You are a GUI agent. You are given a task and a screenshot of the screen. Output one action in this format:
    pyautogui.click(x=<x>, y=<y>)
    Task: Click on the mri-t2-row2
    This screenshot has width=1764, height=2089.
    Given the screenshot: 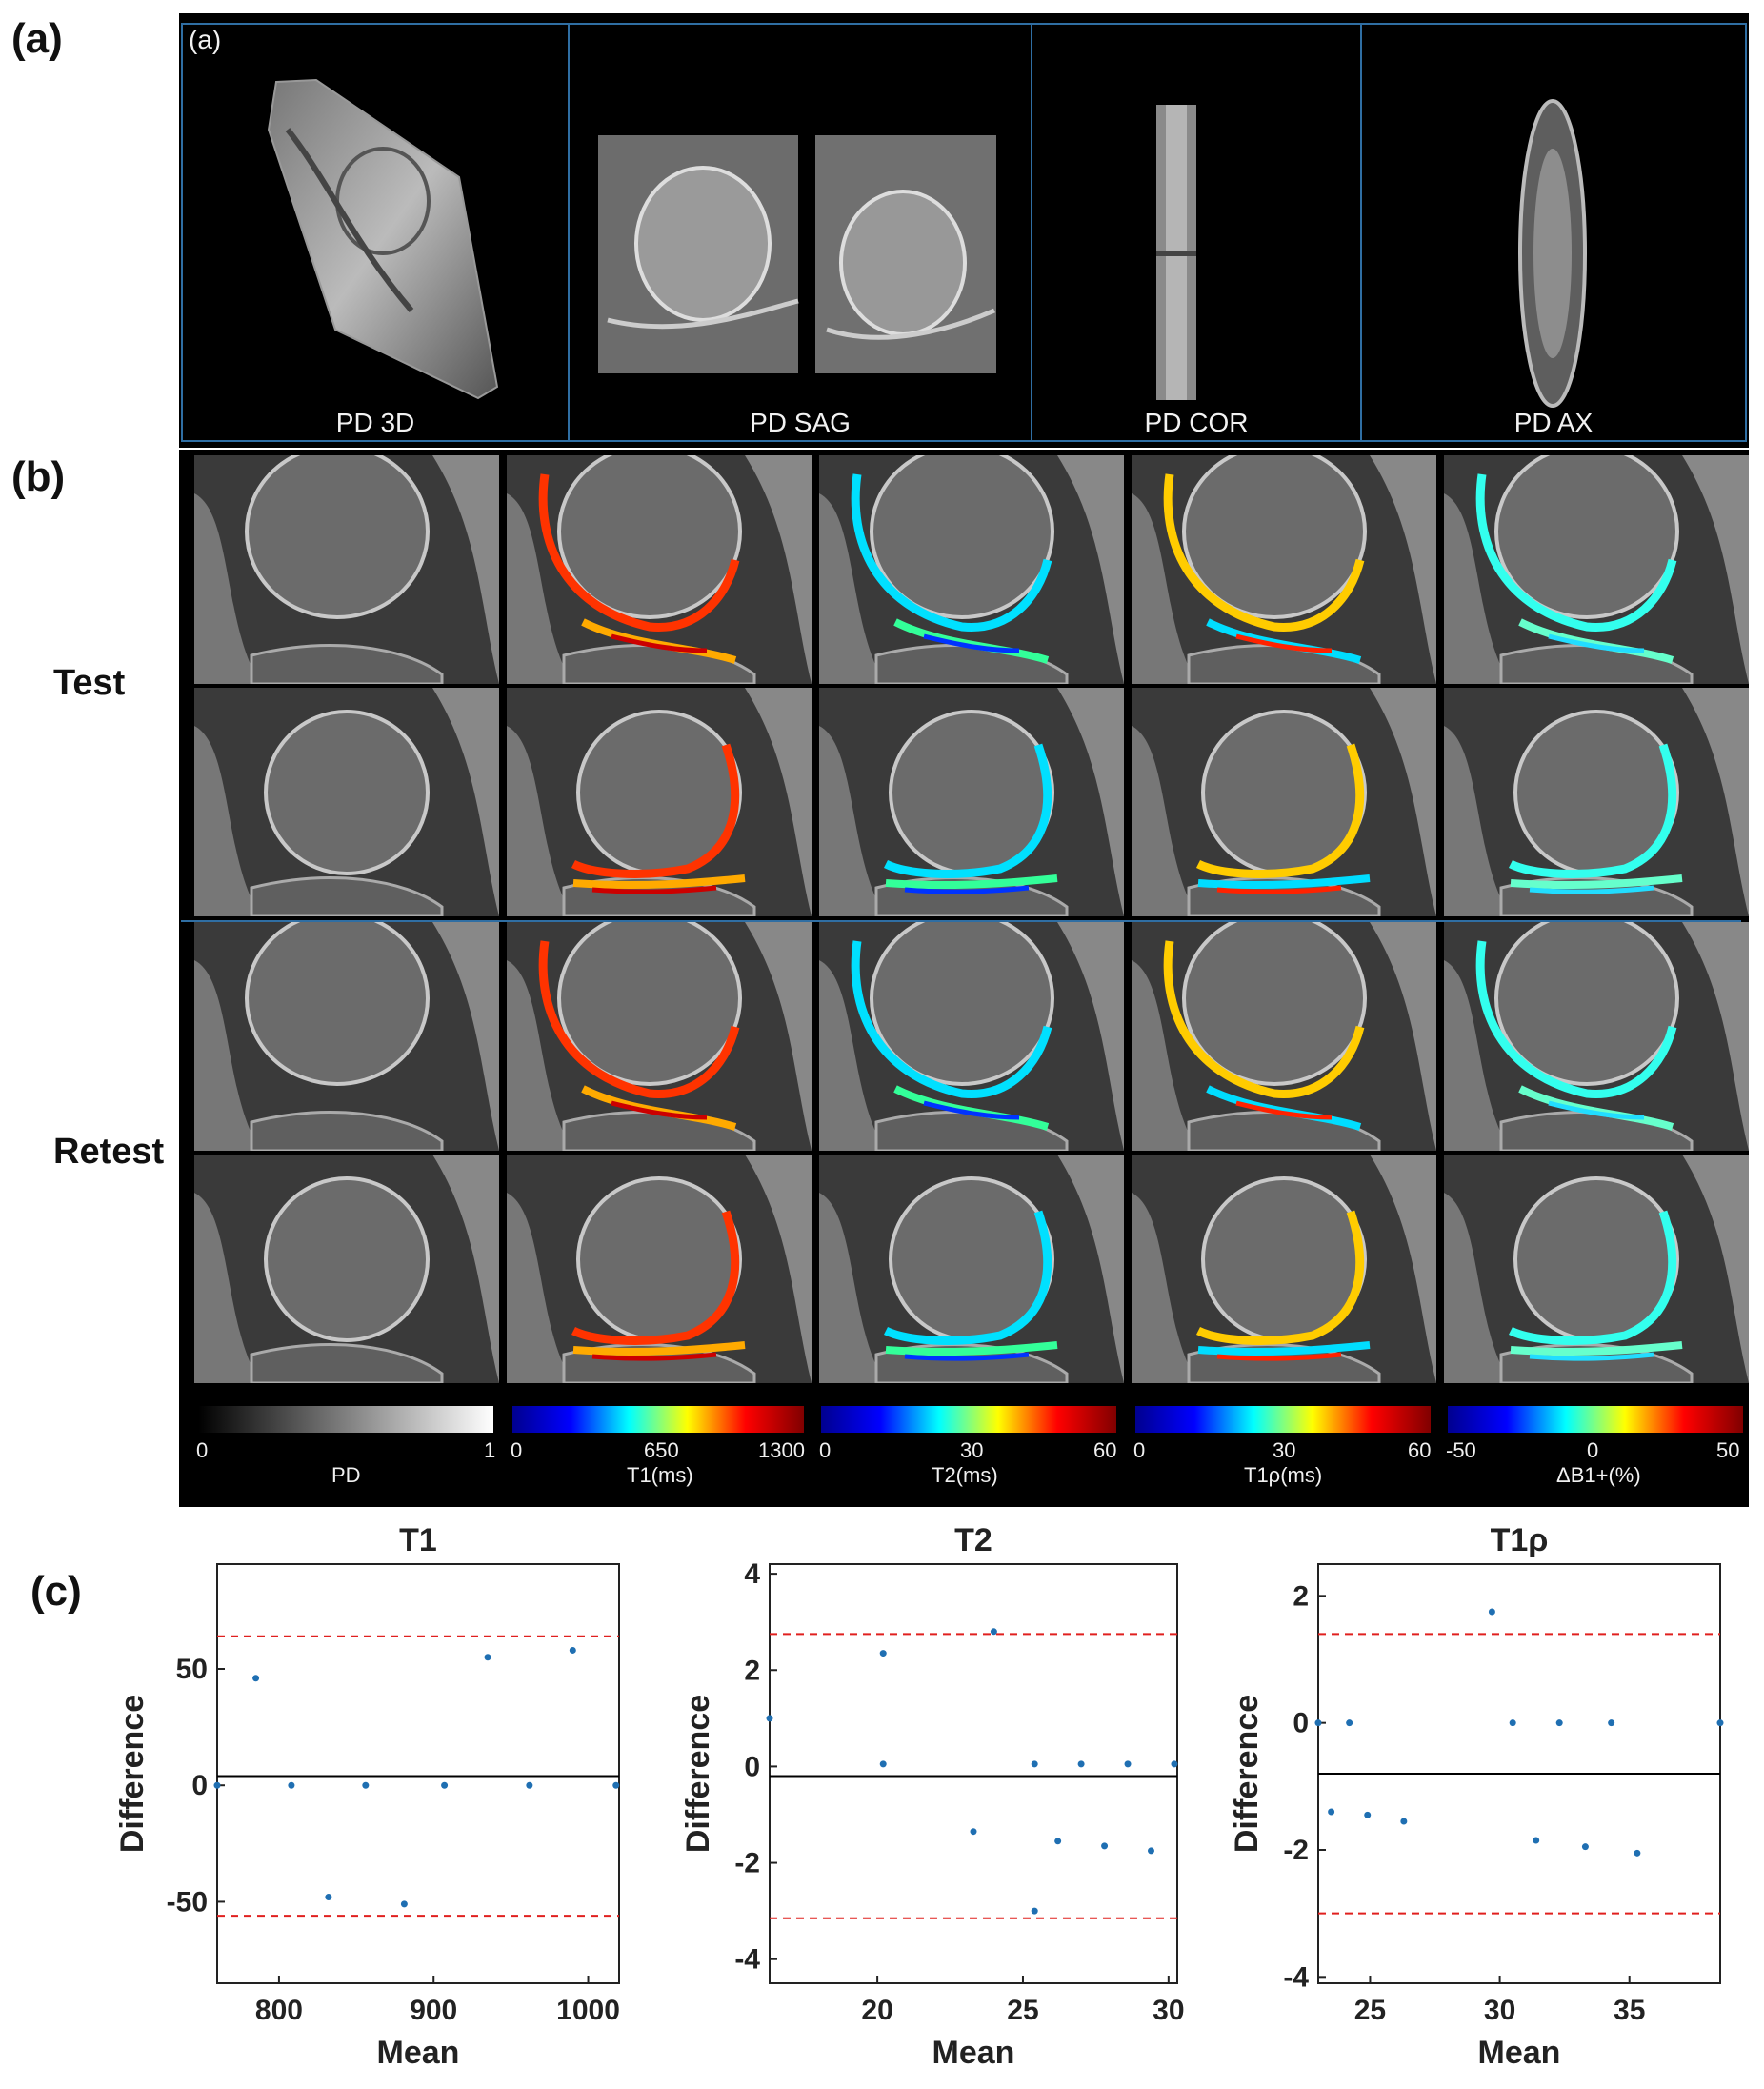 What is the action you would take?
    pyautogui.click(x=972, y=802)
    